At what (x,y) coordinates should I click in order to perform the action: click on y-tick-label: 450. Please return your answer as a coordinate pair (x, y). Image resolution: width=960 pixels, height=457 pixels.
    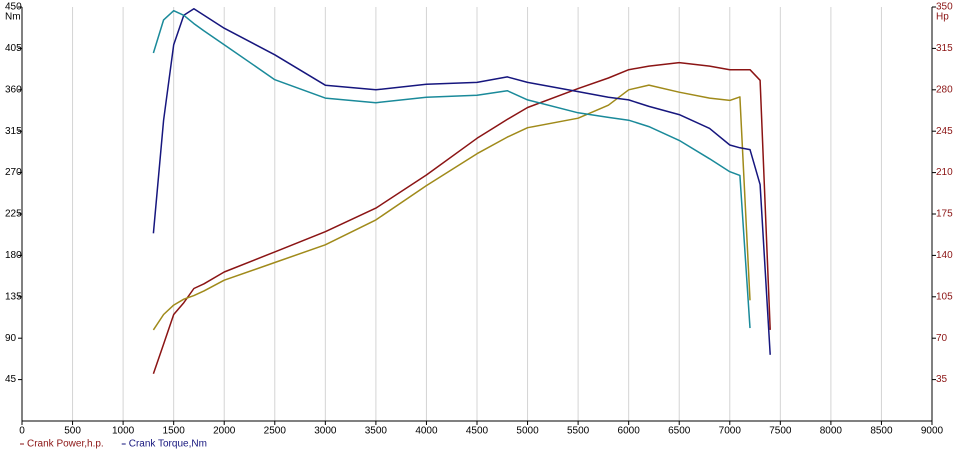
    Looking at the image, I should click on (13, 7).